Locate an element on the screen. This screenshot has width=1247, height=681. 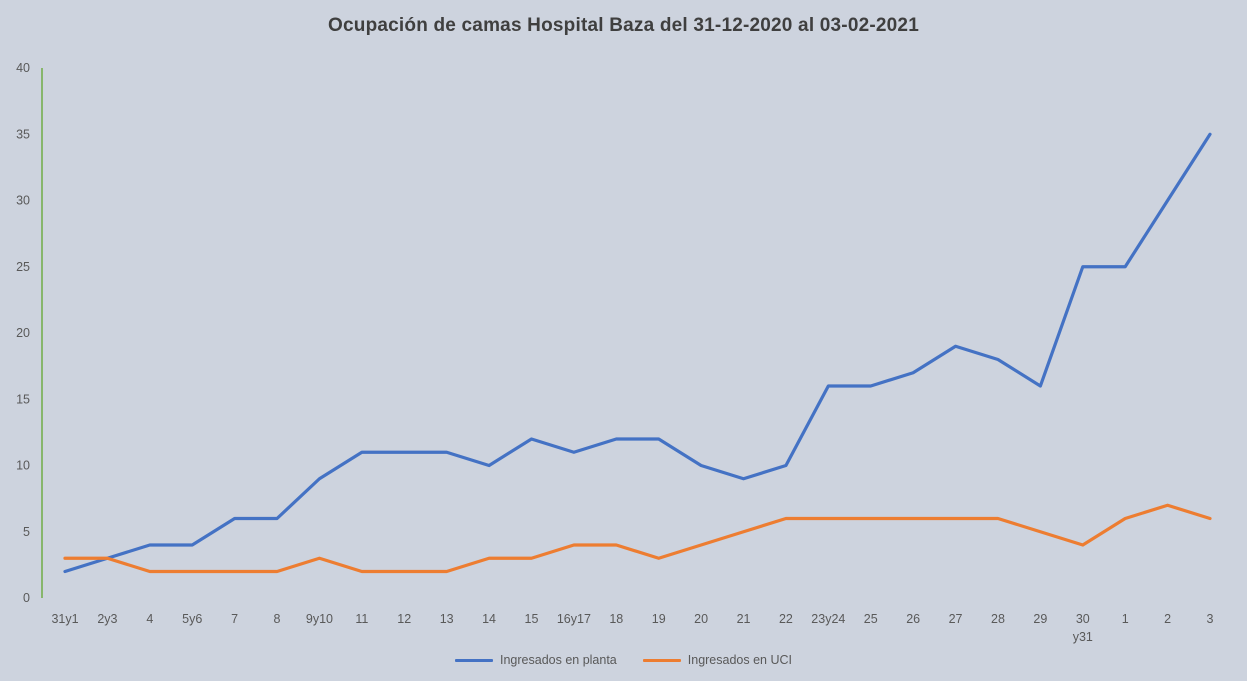
x-axis-label: 12 is located at coordinates (404, 619).